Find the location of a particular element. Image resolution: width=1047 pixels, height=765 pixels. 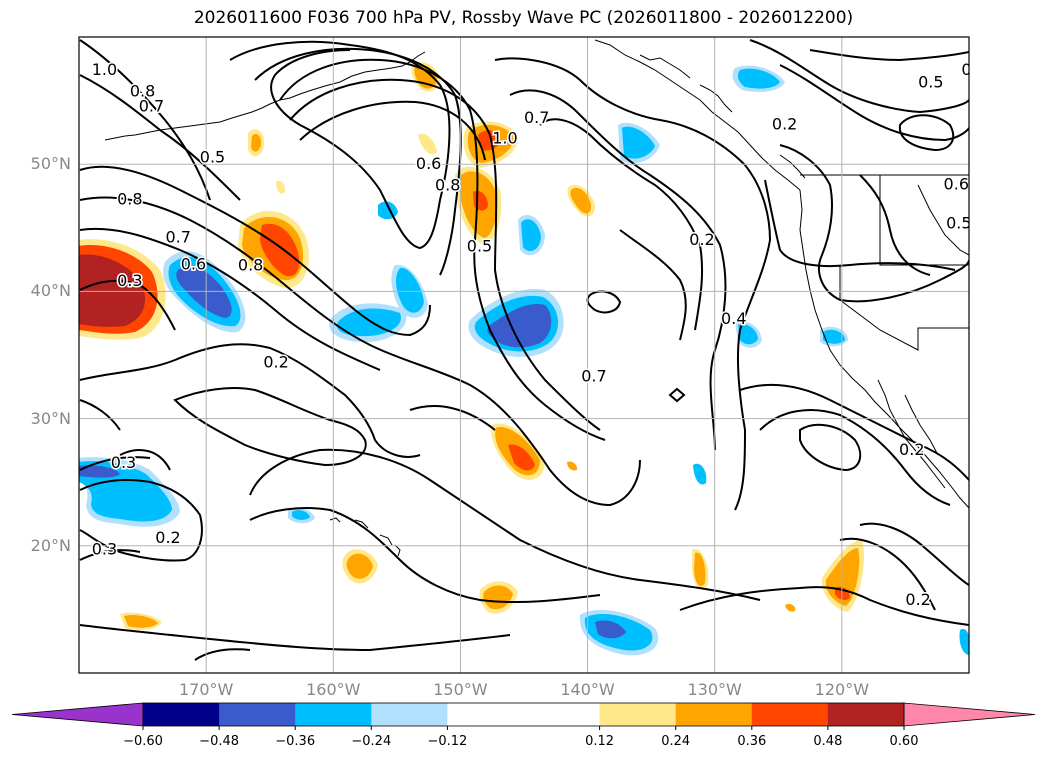

colorbar-frame is located at coordinates (523, 714).